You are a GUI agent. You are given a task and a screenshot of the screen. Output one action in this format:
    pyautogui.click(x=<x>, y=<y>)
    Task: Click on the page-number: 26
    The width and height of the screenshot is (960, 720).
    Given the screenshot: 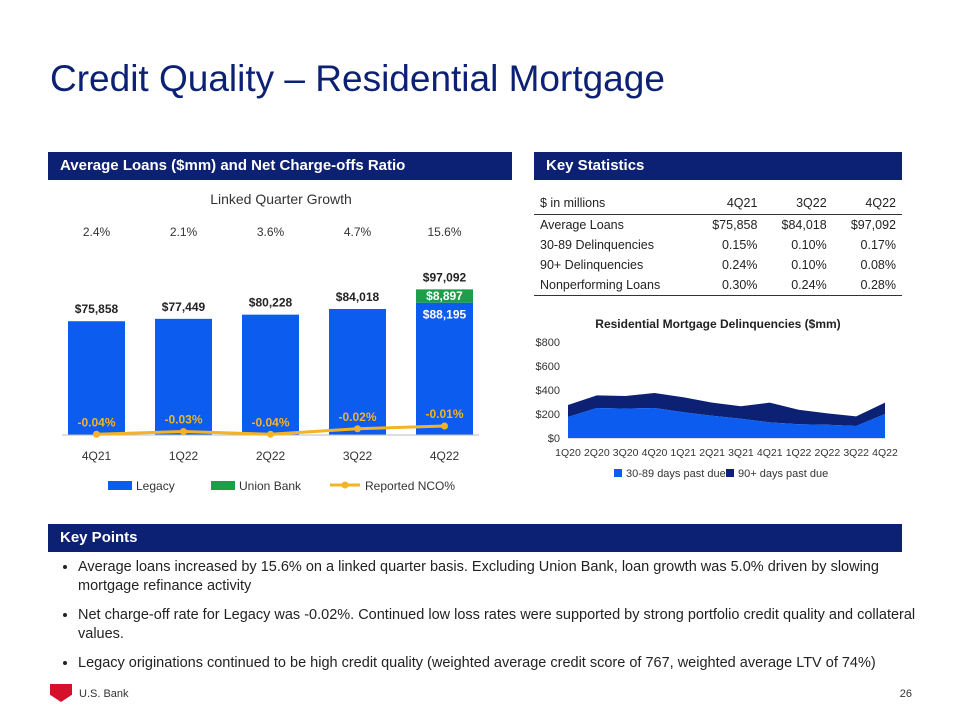 What is the action you would take?
    pyautogui.click(x=905, y=694)
    